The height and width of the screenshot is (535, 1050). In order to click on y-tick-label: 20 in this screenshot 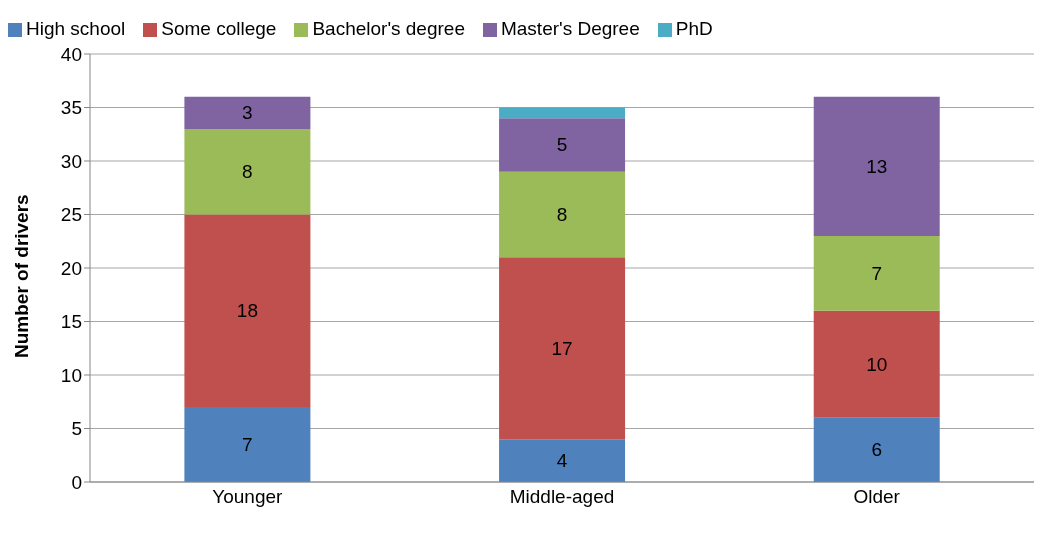, I will do `click(71, 268)`.